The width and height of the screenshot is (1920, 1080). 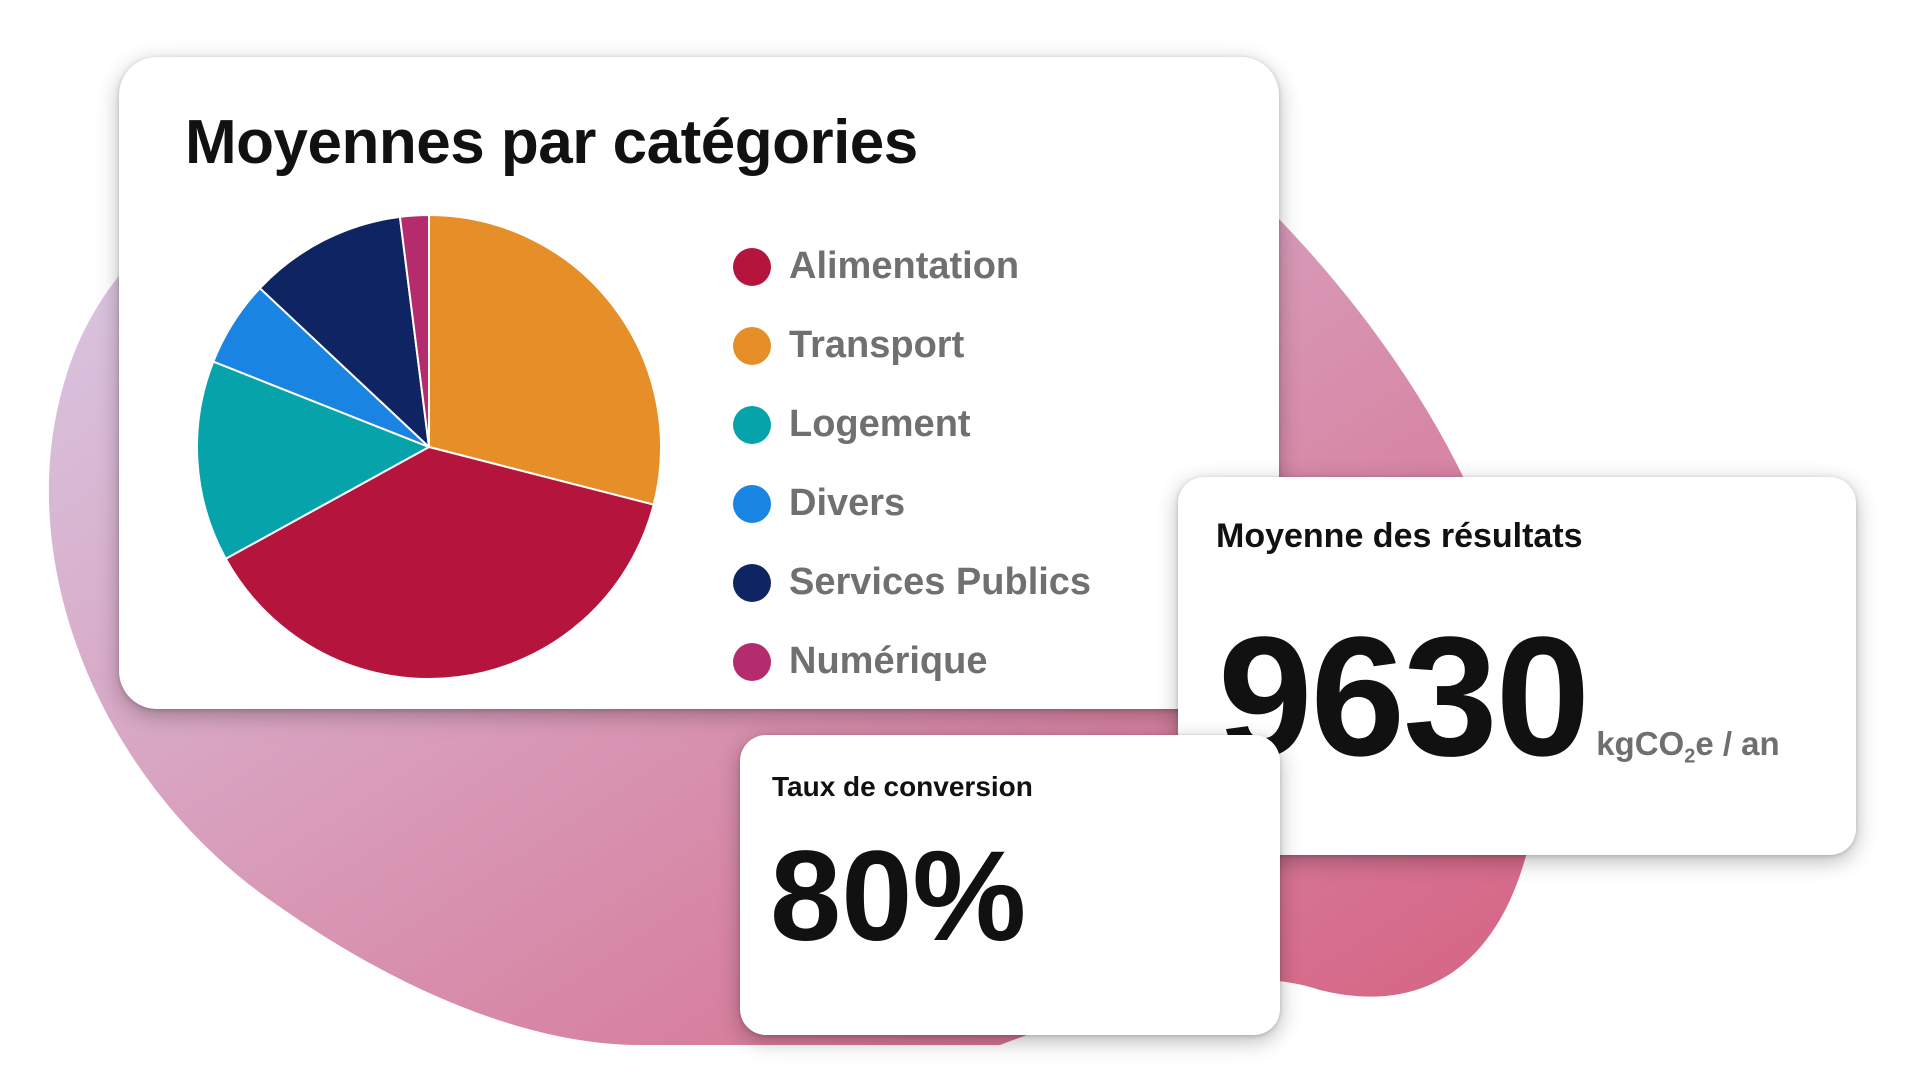 What do you see at coordinates (1737, 743) in the screenshot?
I see `unit-suffix: e / an` at bounding box center [1737, 743].